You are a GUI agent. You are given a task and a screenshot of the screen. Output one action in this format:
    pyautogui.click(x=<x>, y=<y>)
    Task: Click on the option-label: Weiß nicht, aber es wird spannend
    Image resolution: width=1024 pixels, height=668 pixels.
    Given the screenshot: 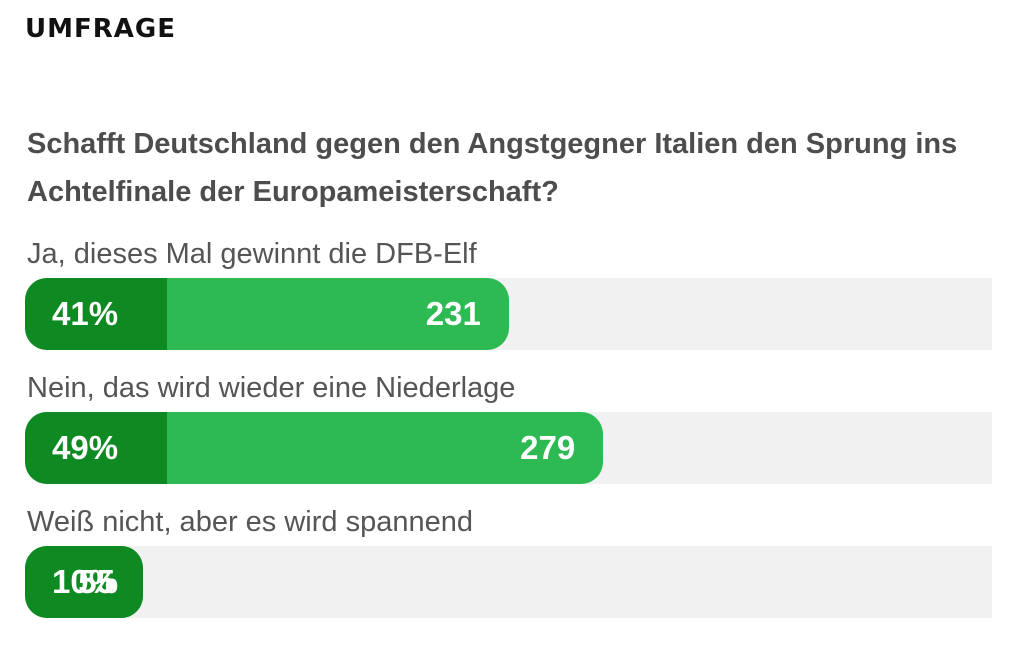 What is the action you would take?
    pyautogui.click(x=250, y=522)
    